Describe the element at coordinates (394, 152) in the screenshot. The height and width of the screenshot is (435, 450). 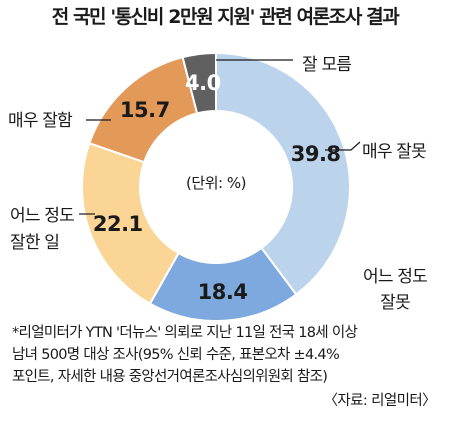
I see `slice-category-label: 매우 잘못` at that location.